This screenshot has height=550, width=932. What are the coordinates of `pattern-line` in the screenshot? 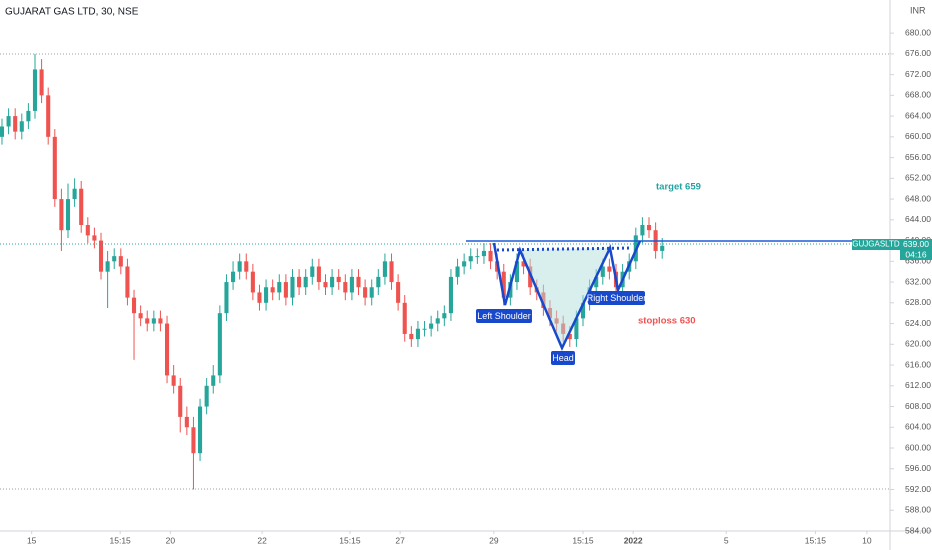 It's located at (567, 296).